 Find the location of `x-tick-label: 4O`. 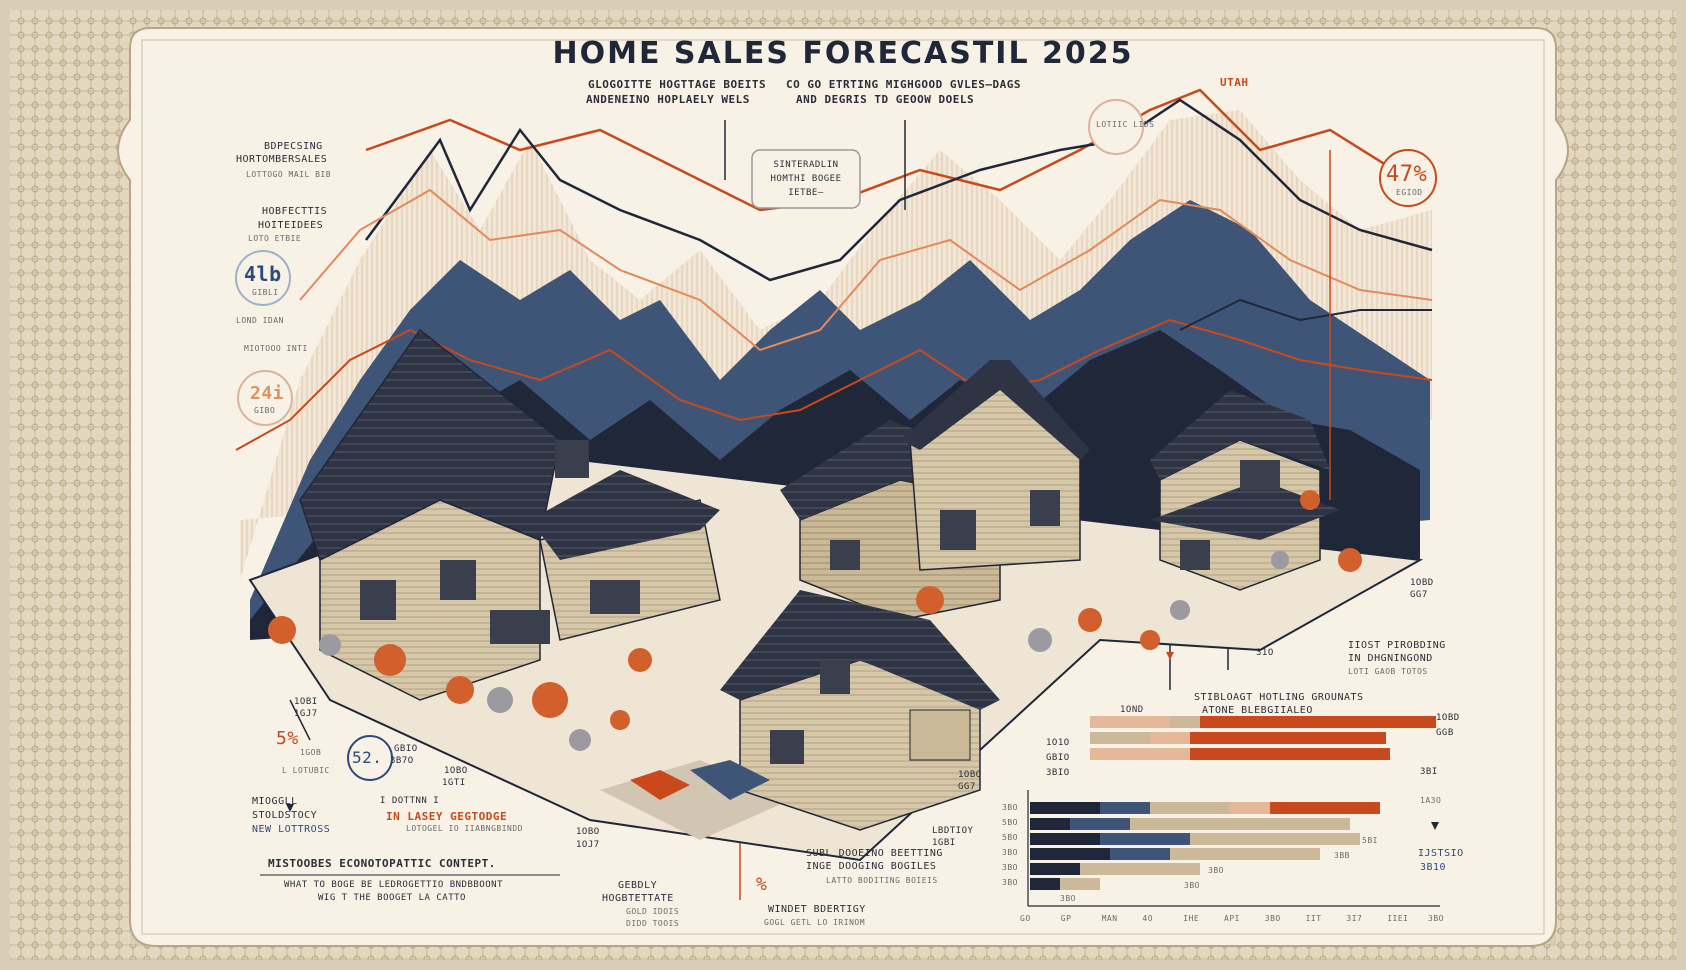

x-tick-label: 4O is located at coordinates (1148, 918).